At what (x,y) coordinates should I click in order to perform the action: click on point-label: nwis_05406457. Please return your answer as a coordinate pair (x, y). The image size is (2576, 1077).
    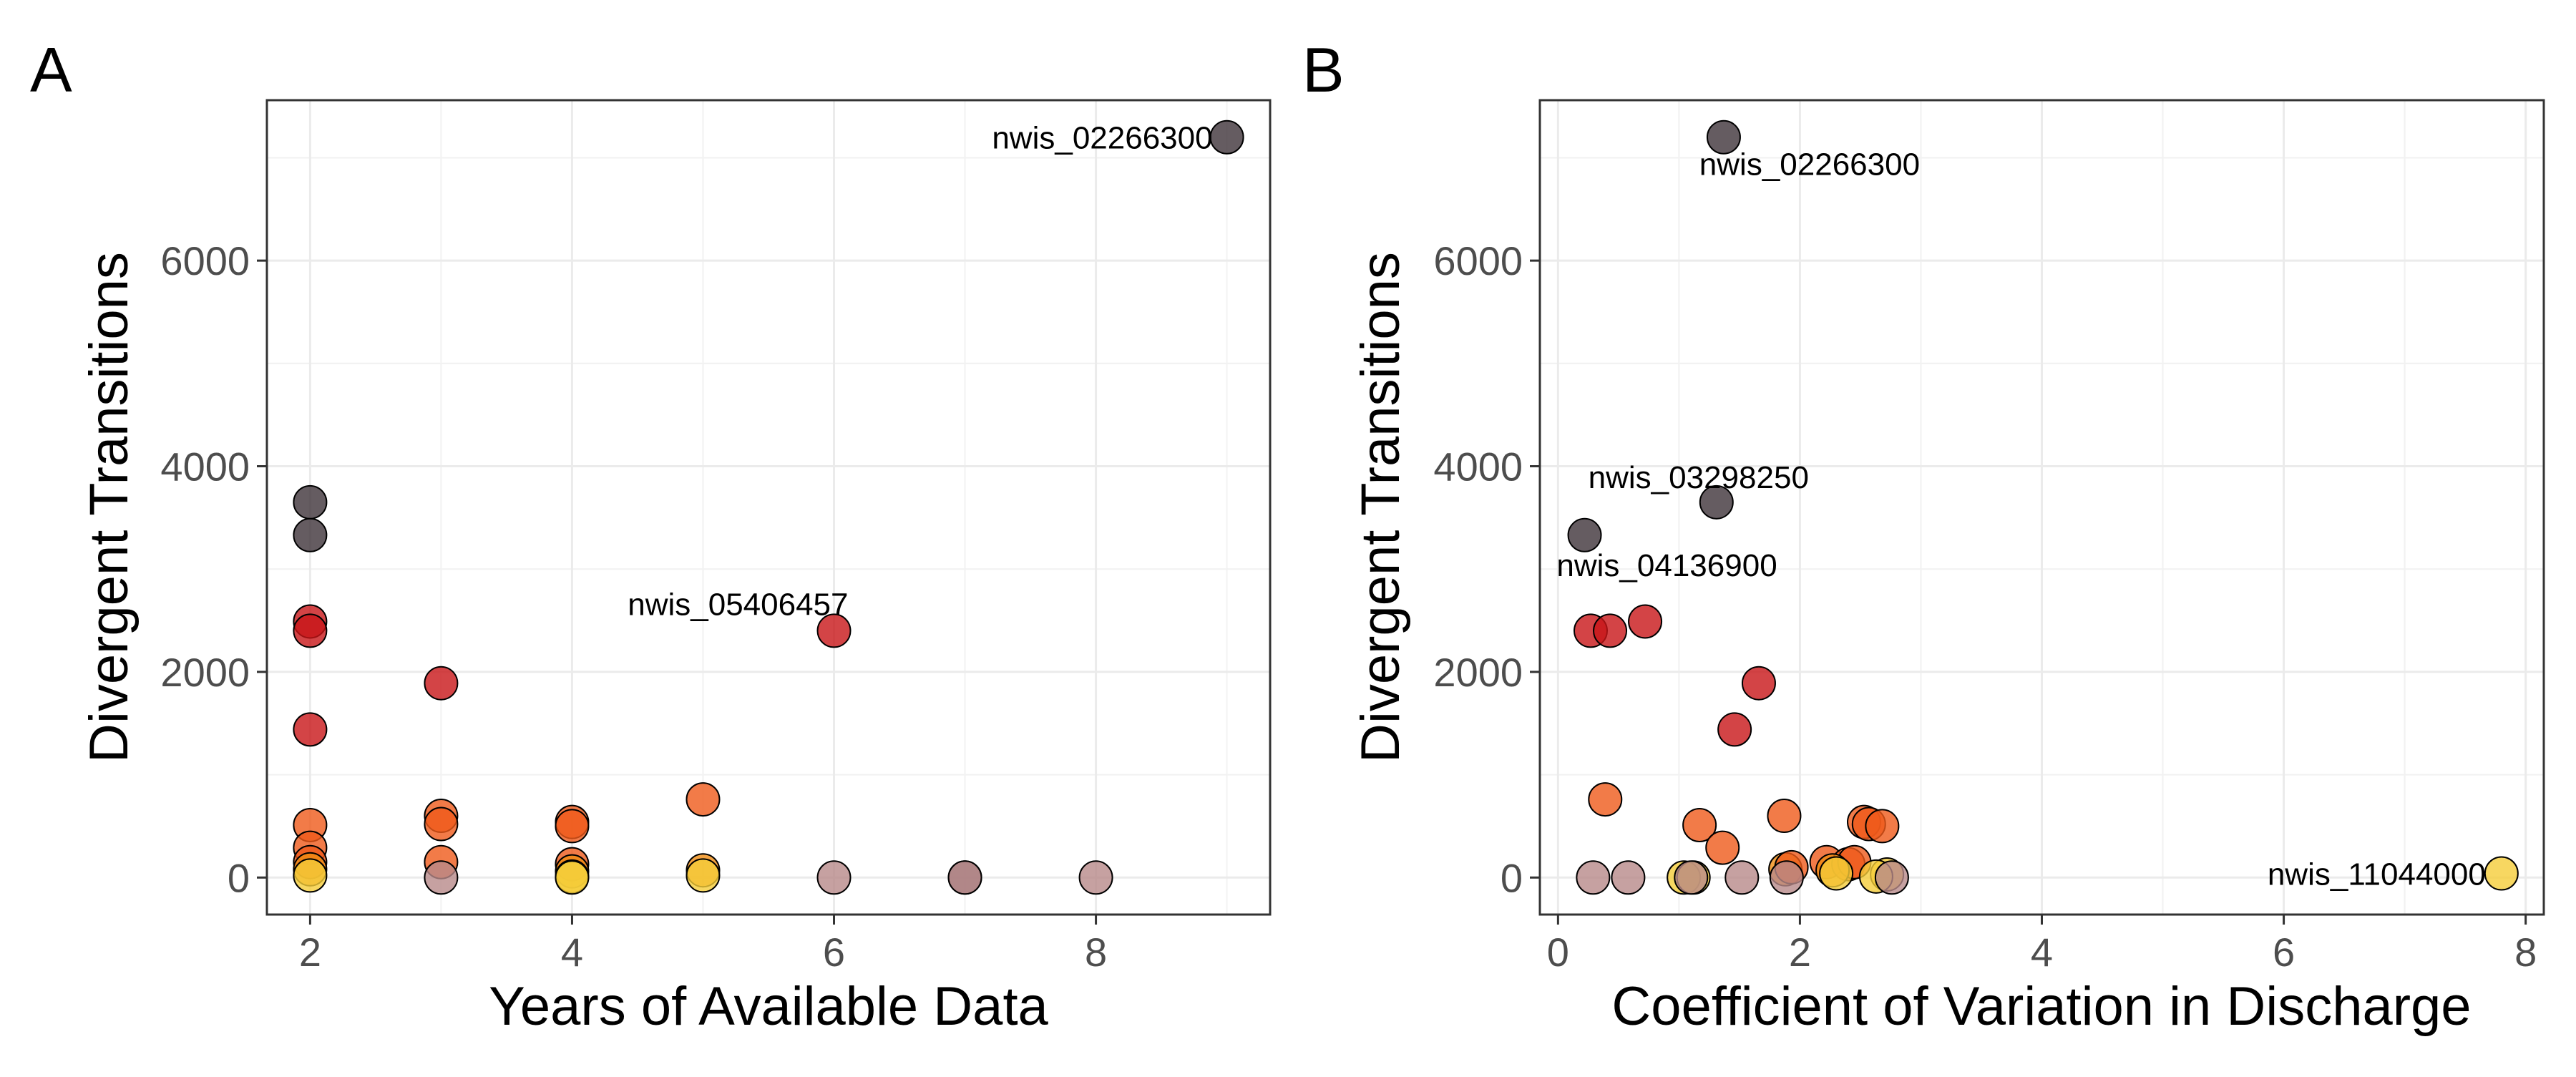
    Looking at the image, I should click on (738, 604).